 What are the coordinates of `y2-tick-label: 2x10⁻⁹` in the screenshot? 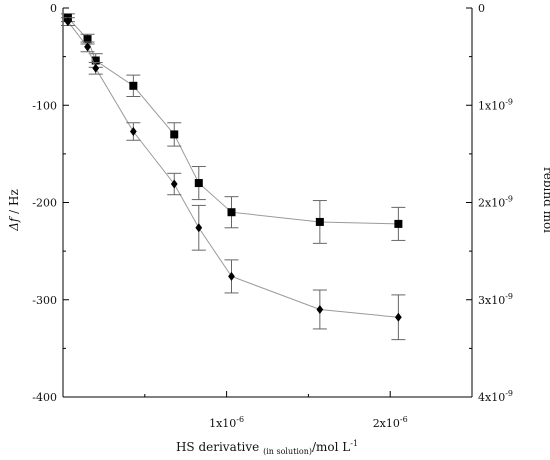 It's located at (495, 202).